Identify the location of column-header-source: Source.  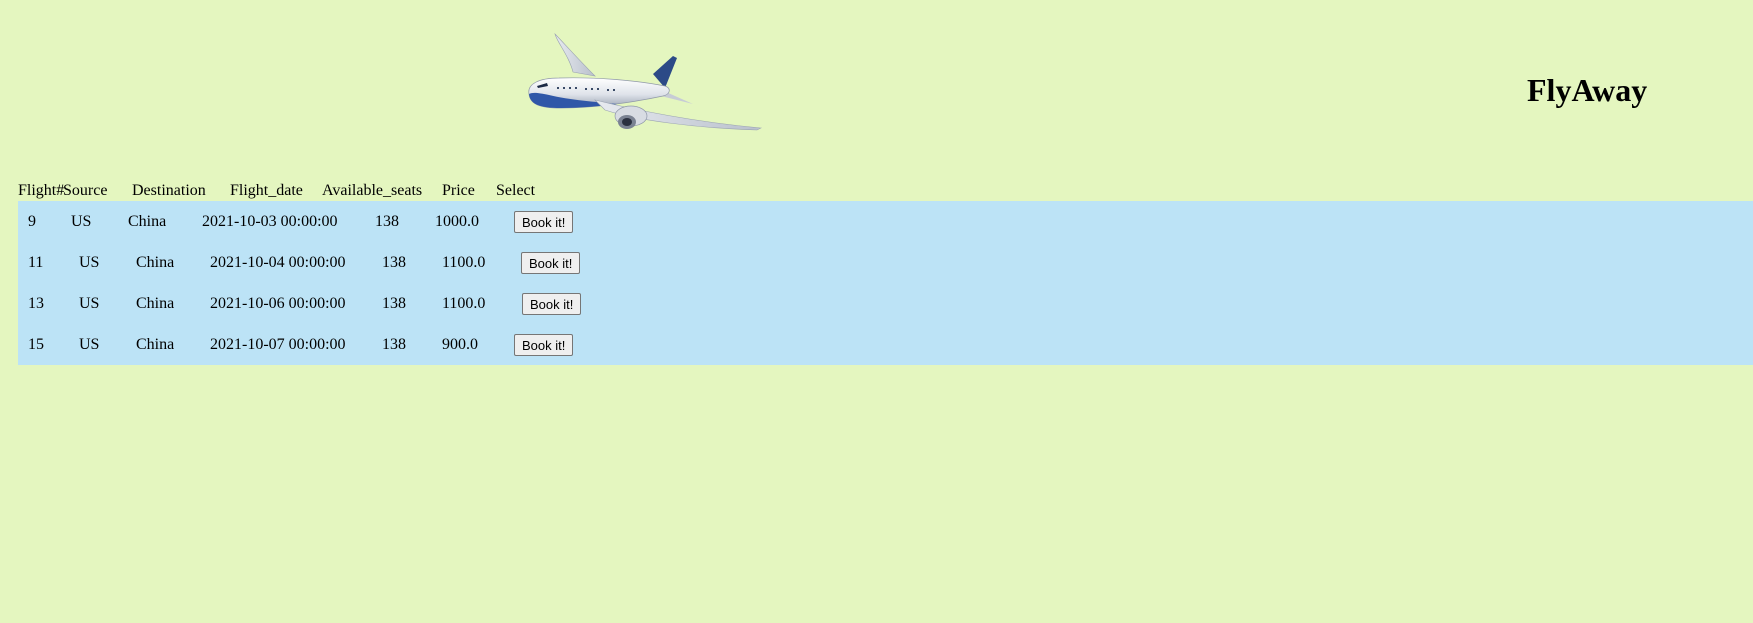
(85, 190).